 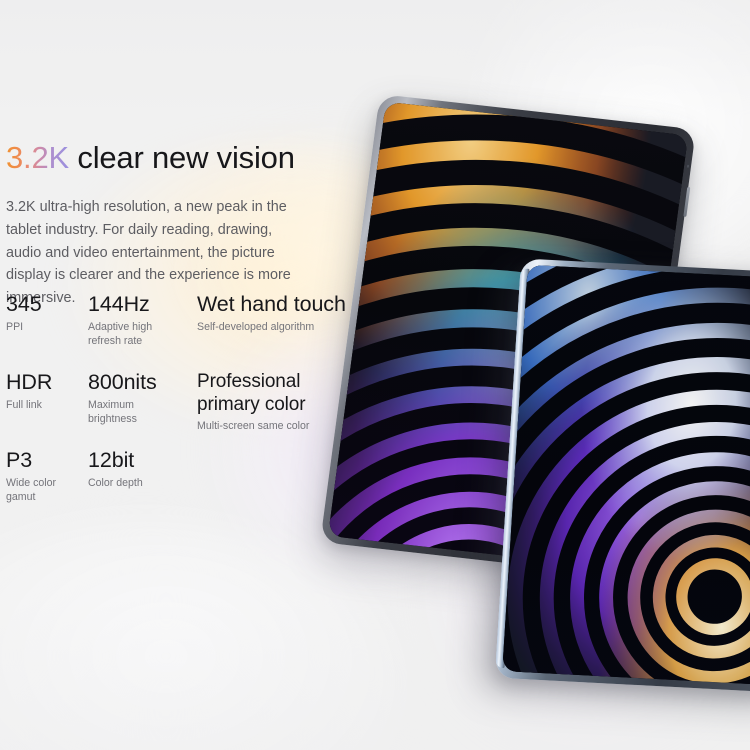 I want to click on headline-highlight: 3.2K, so click(x=37, y=157).